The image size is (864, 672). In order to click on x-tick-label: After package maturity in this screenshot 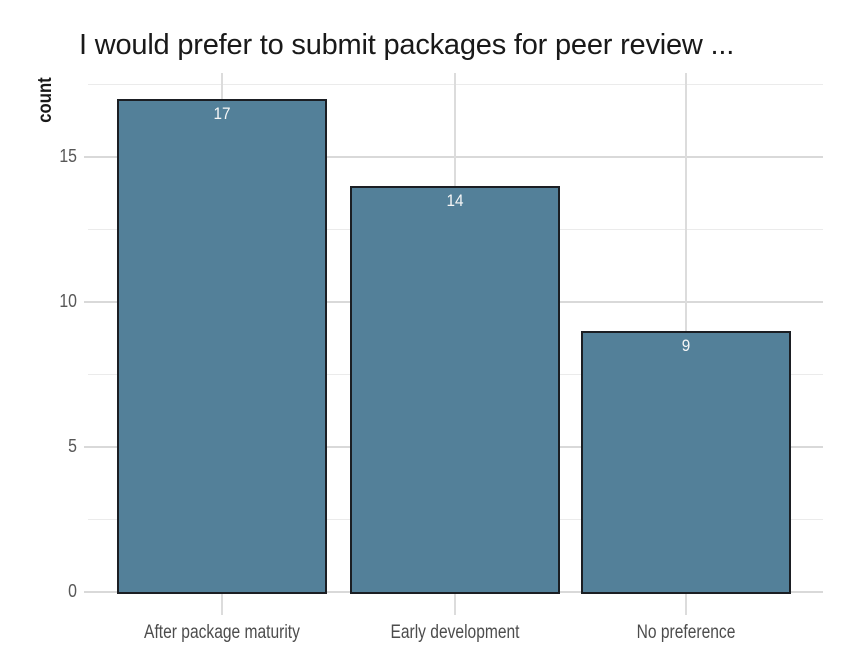, I will do `click(222, 632)`.